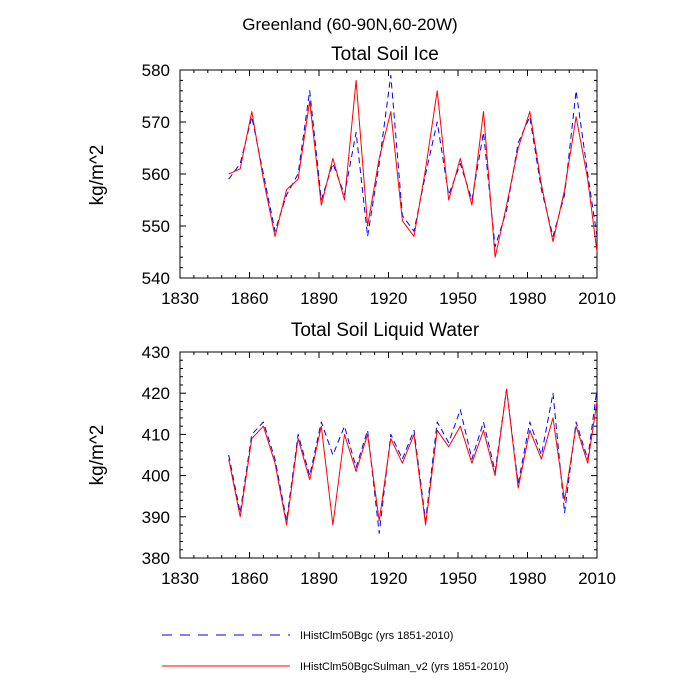 The image size is (700, 700). I want to click on x-tick-label-soil-liquid-water: 2010, so click(597, 578).